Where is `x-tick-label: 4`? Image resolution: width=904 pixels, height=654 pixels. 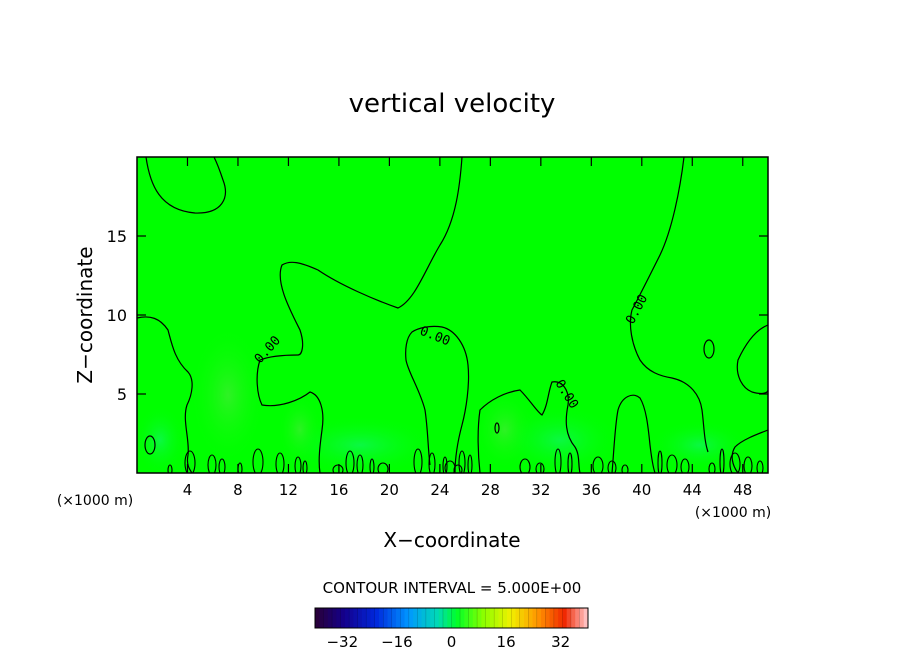 x-tick-label: 4 is located at coordinates (188, 490).